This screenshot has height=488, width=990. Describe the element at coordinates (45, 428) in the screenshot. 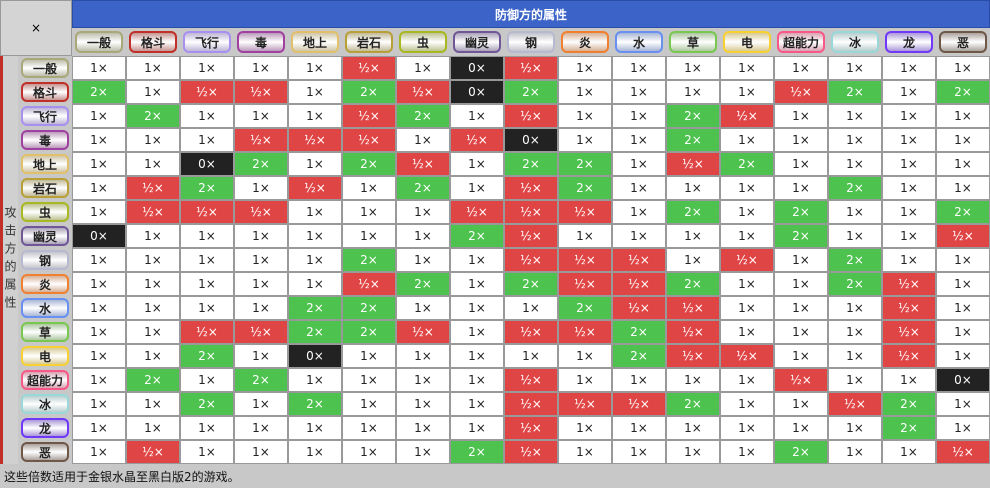

I see `row-header: 龙` at that location.